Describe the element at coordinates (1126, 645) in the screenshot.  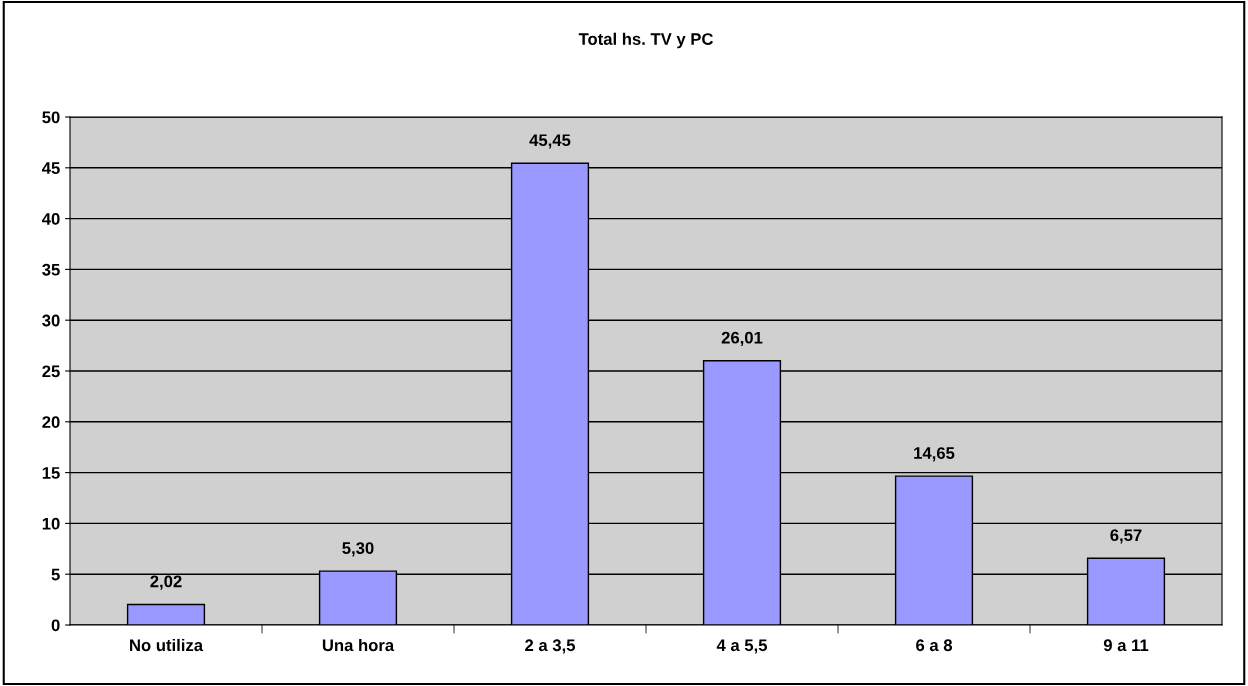
I see `x-tick-label: 9 a 11` at that location.